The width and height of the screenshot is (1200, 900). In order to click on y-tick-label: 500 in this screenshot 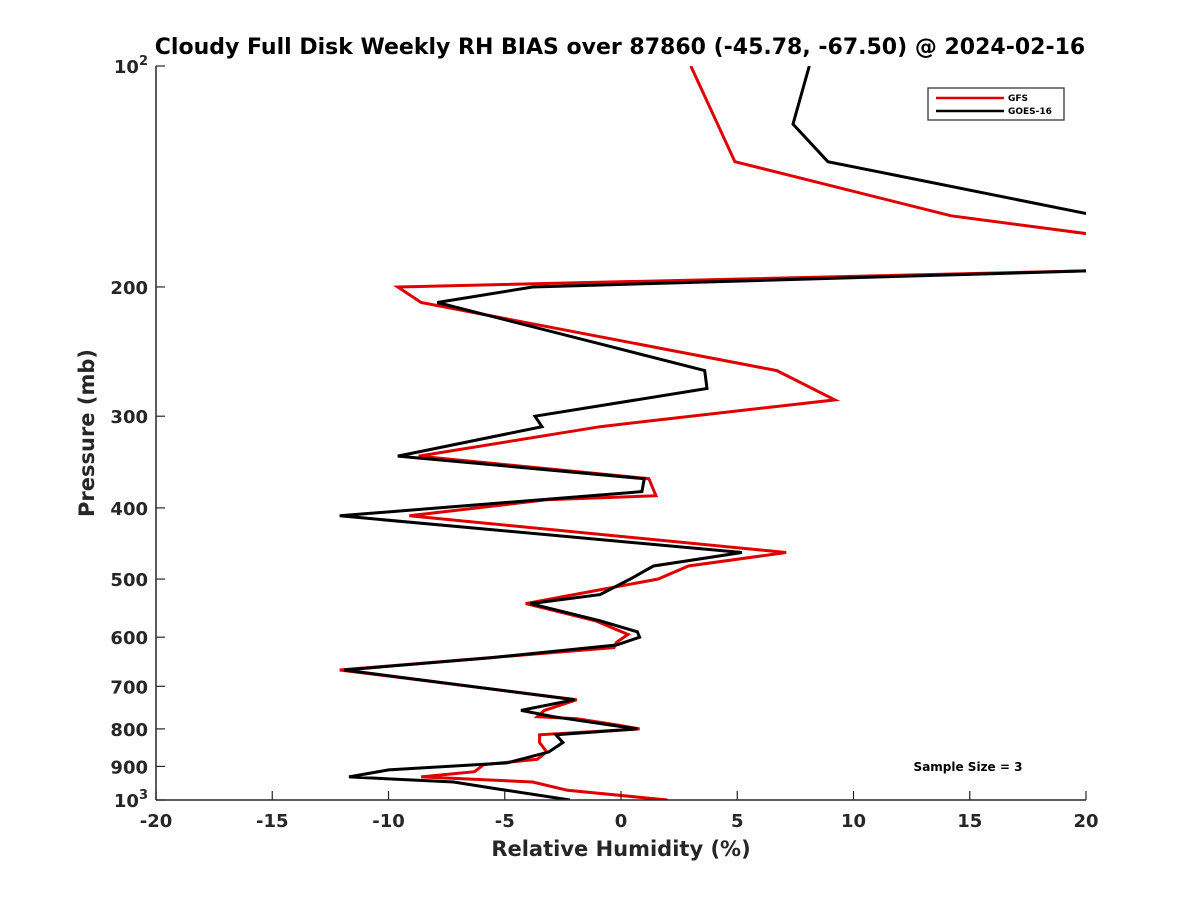, I will do `click(129, 580)`.